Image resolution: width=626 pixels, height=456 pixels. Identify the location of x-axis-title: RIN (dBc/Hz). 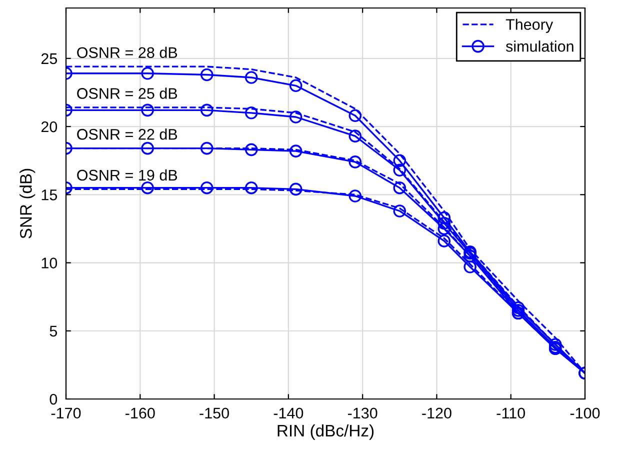
(326, 432).